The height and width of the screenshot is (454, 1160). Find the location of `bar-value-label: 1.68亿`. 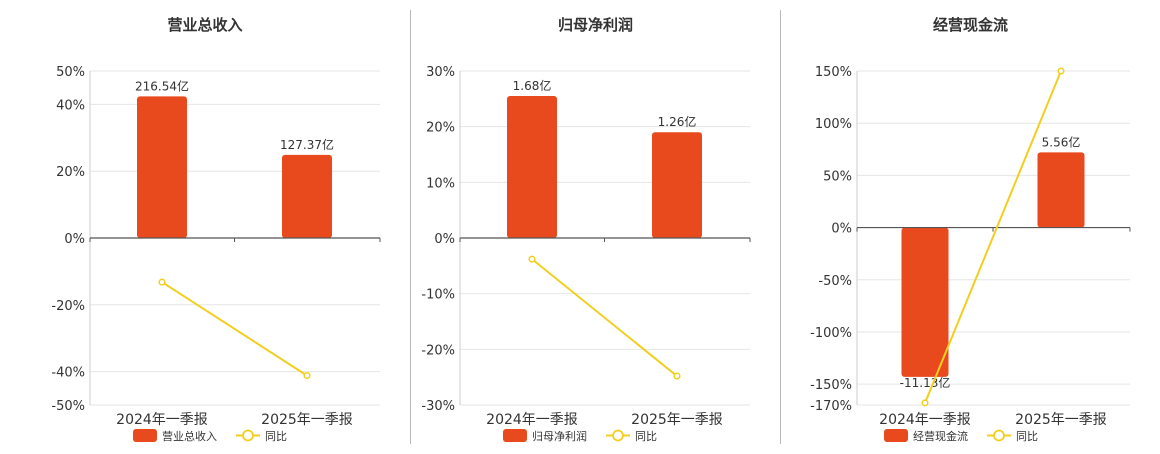

bar-value-label: 1.68亿 is located at coordinates (532, 85).